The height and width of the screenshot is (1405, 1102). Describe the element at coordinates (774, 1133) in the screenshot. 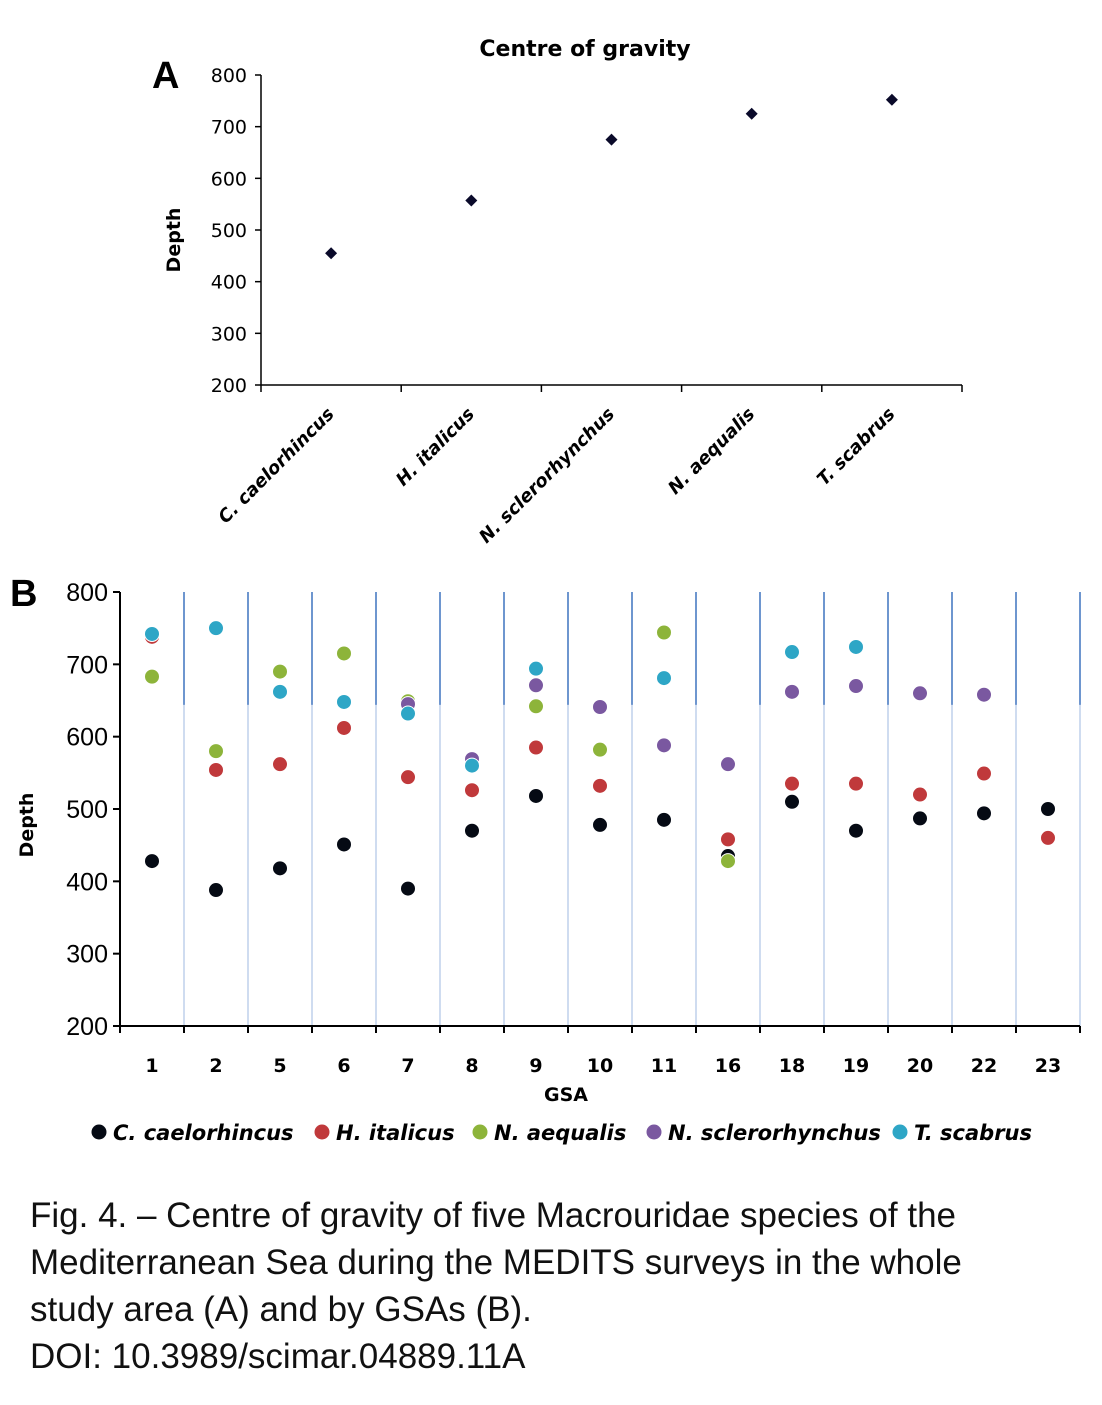

I see `legend-label: N. sclerorhynchus` at that location.